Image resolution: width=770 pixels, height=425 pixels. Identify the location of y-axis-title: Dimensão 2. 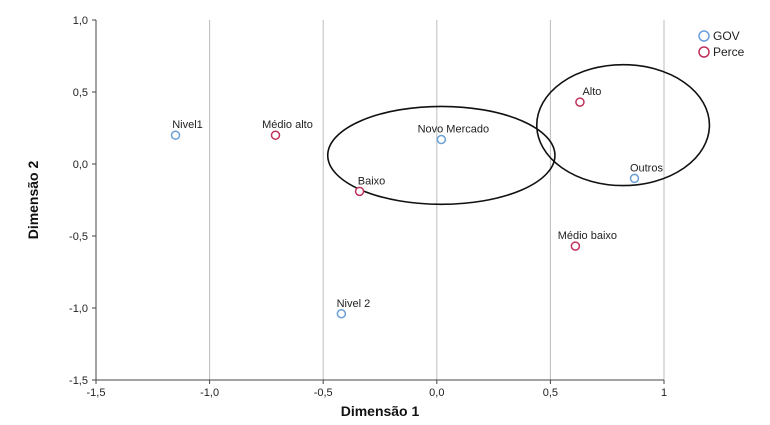
(33, 199).